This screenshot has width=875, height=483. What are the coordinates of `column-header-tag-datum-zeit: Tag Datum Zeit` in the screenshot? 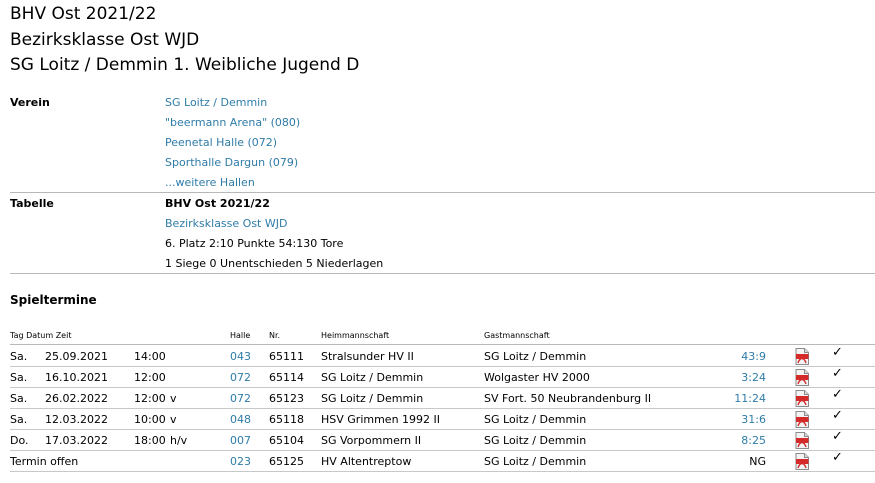 It's located at (41, 335).